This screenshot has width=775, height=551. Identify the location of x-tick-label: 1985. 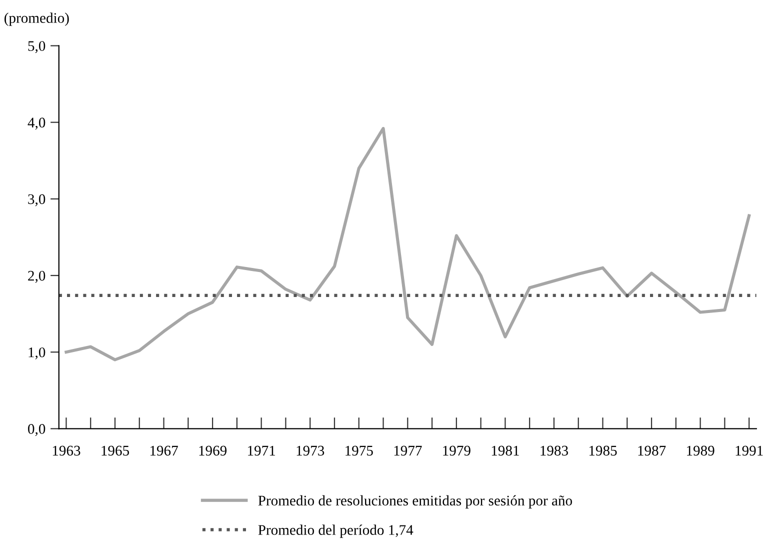
(603, 451).